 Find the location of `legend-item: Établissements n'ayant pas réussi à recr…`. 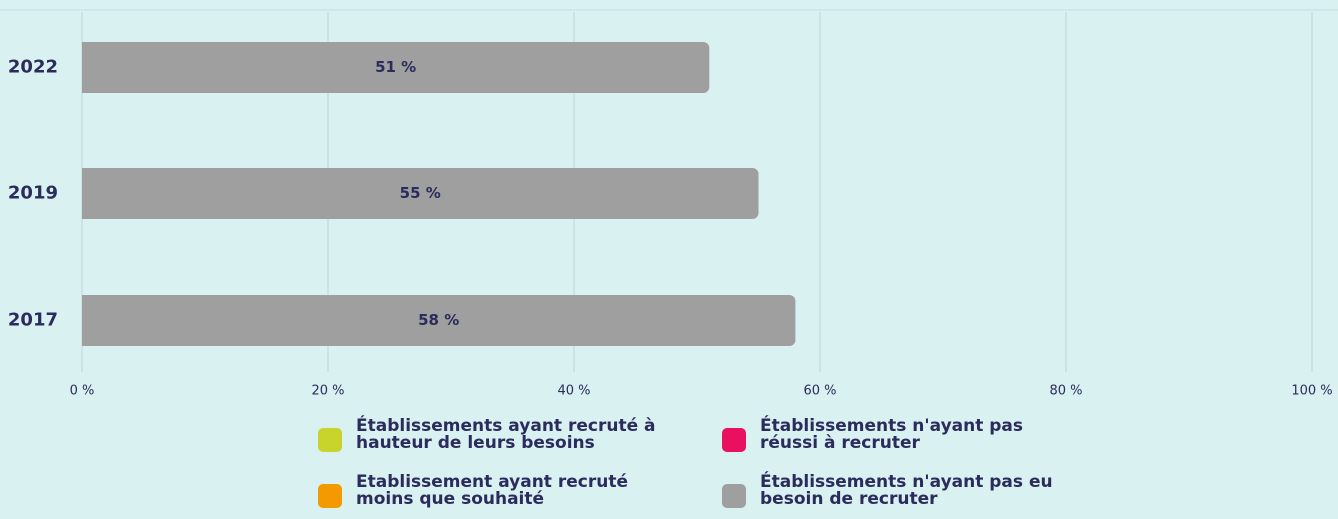

legend-item: Établissements n'ayant pas réussi à recr… is located at coordinates (891, 435).